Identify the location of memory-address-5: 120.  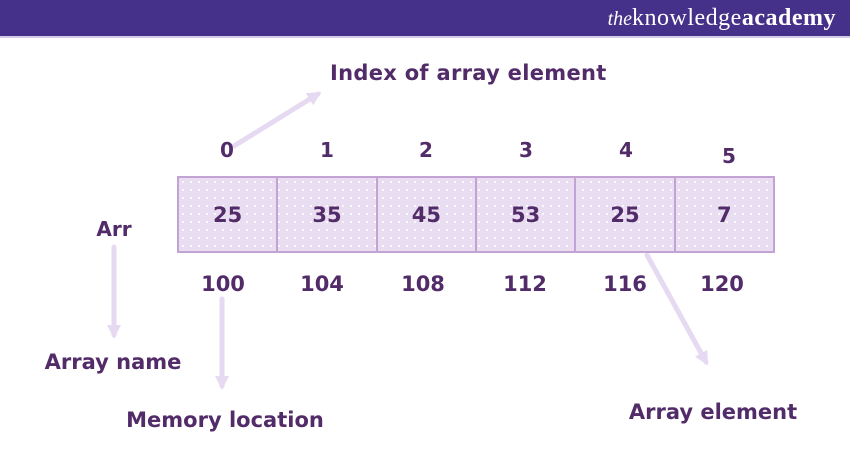
(722, 284).